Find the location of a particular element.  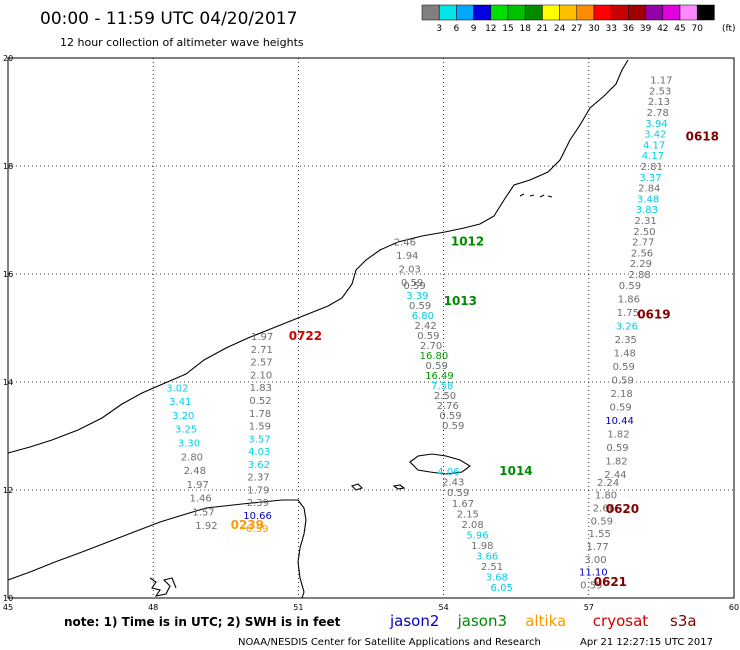

swh-value: 1.94 is located at coordinates (407, 256).